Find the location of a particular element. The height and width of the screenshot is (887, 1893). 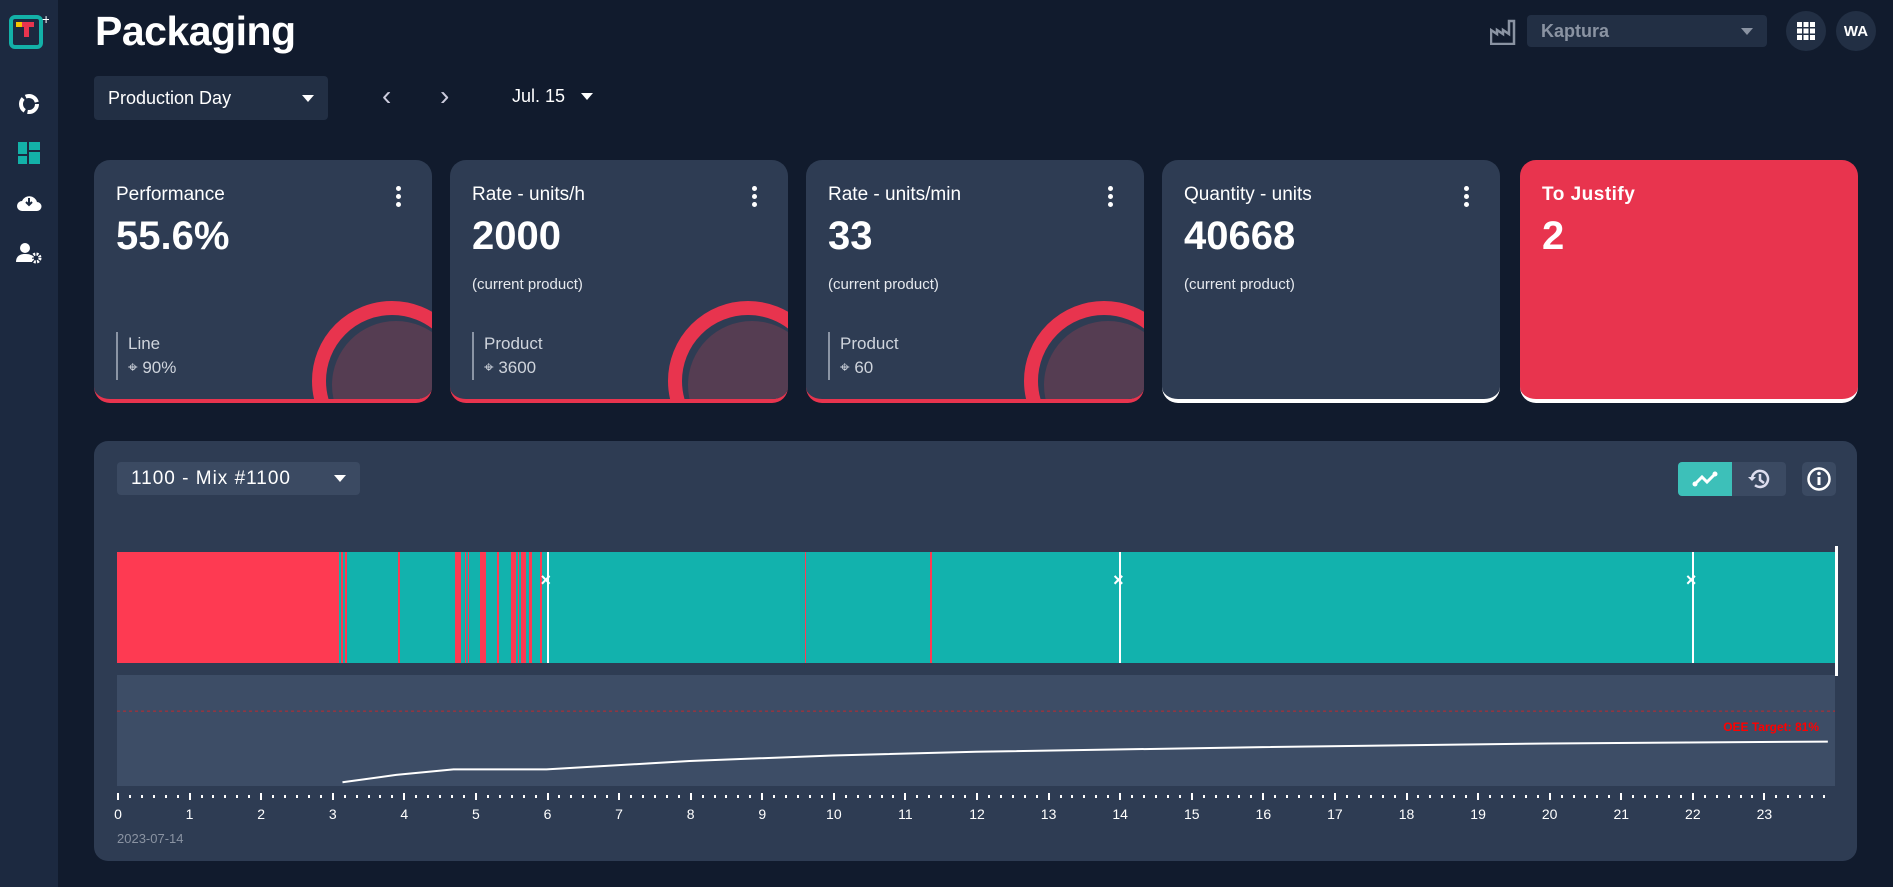

user-avatar: WA is located at coordinates (1856, 31).